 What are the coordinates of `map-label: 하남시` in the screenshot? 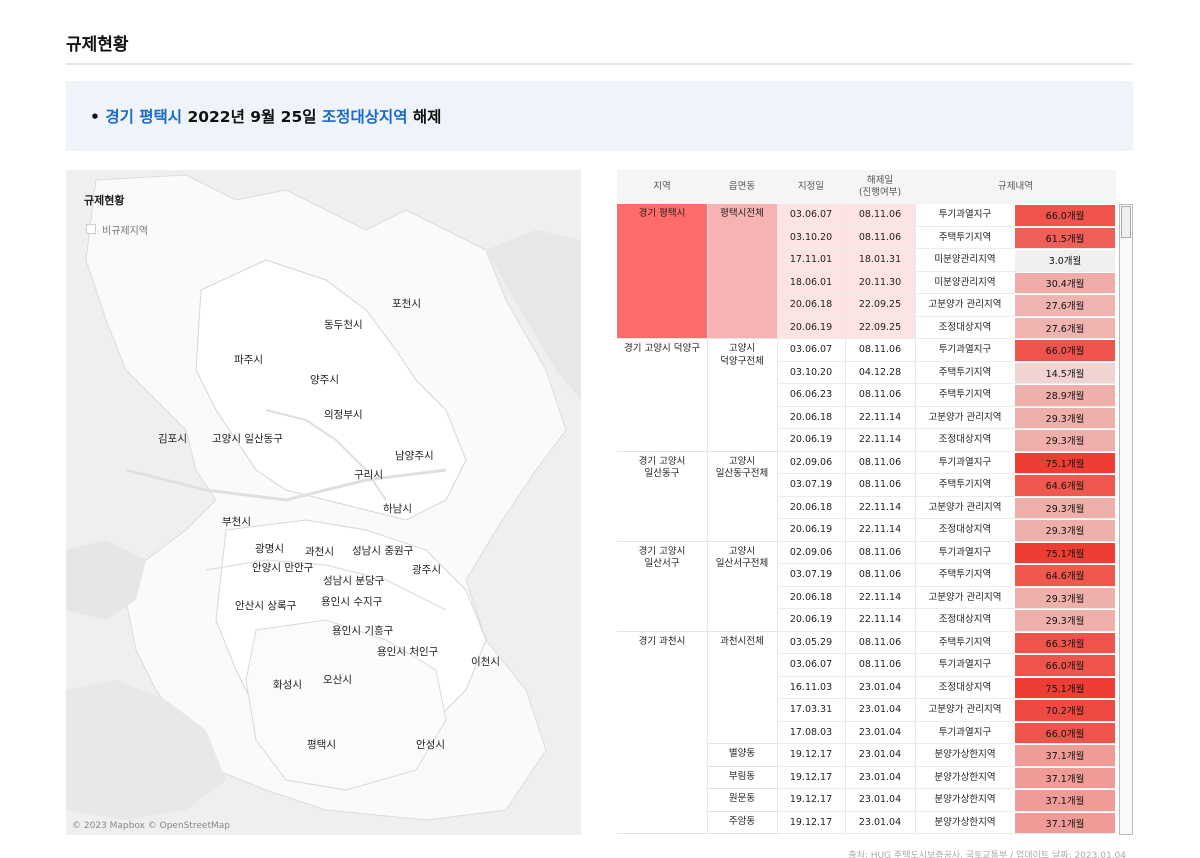 It's located at (397, 509).